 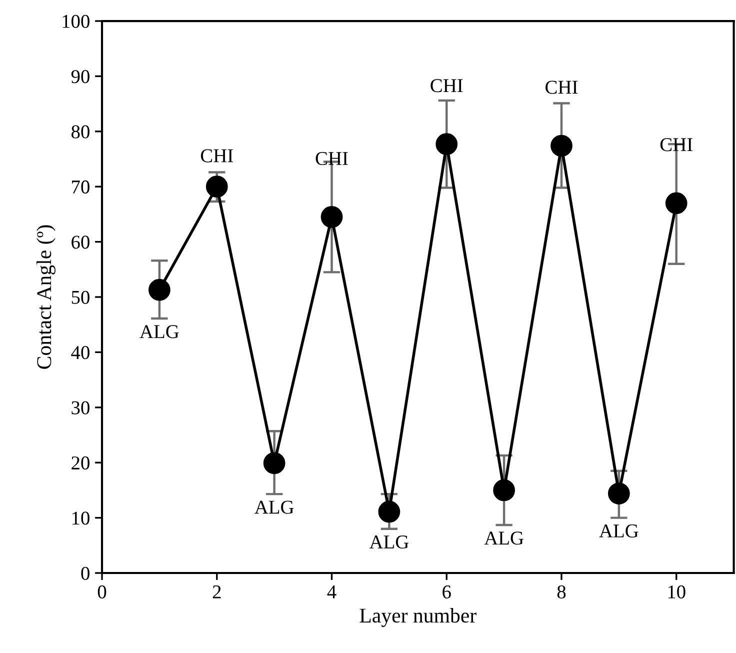 I want to click on y-tick-label: 40, so click(x=80, y=353).